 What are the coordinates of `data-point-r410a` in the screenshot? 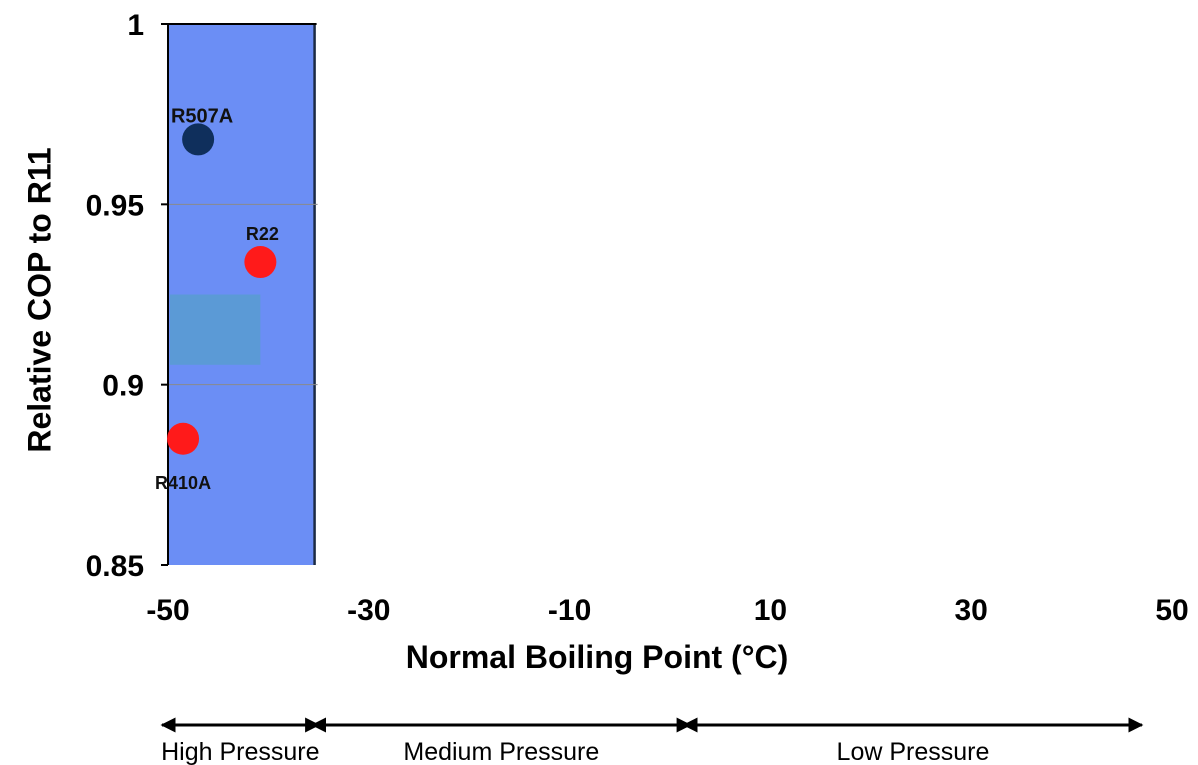 It's located at (183, 438).